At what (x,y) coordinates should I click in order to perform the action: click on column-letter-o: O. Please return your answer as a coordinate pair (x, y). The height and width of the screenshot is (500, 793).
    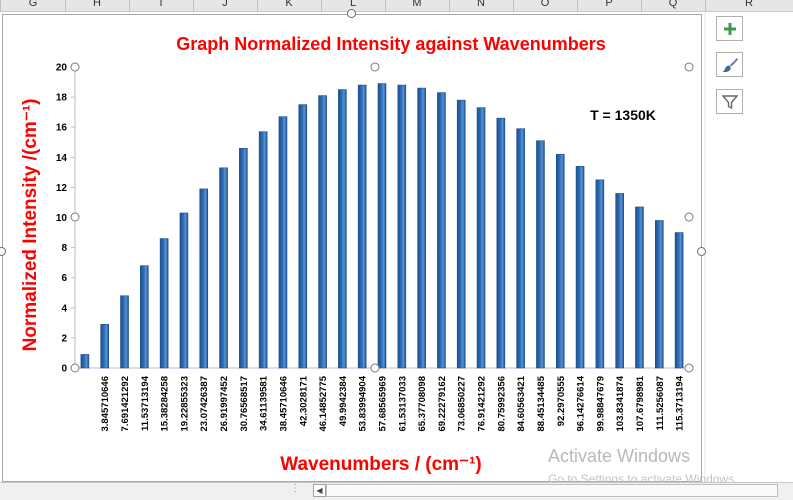
    Looking at the image, I should click on (545, 4).